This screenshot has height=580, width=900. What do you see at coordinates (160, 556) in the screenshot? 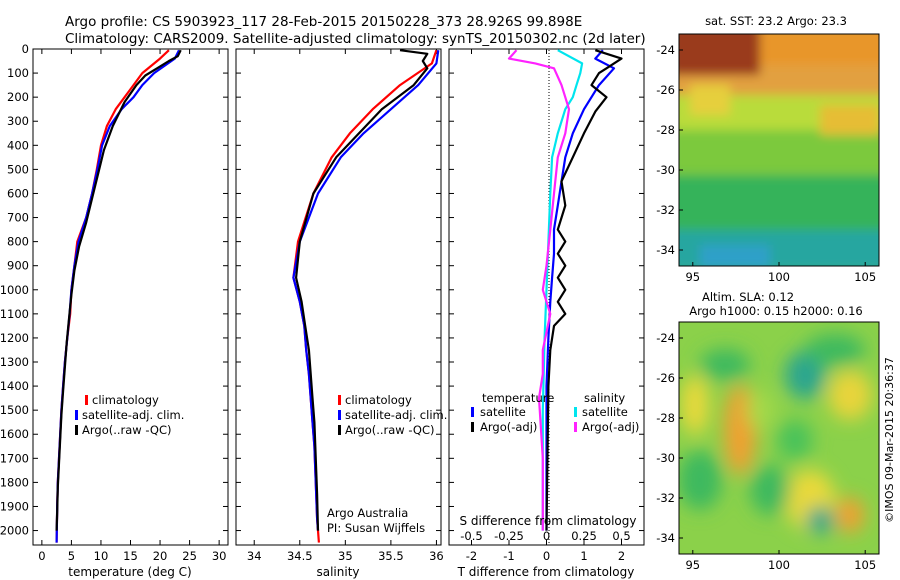
I see `x-tick-label: 20` at bounding box center [160, 556].